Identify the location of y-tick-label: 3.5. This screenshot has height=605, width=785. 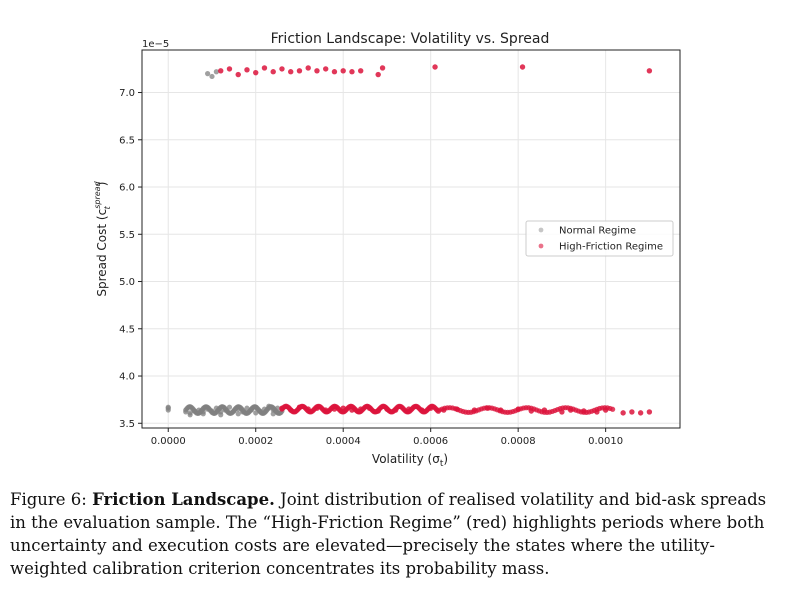
(127, 424).